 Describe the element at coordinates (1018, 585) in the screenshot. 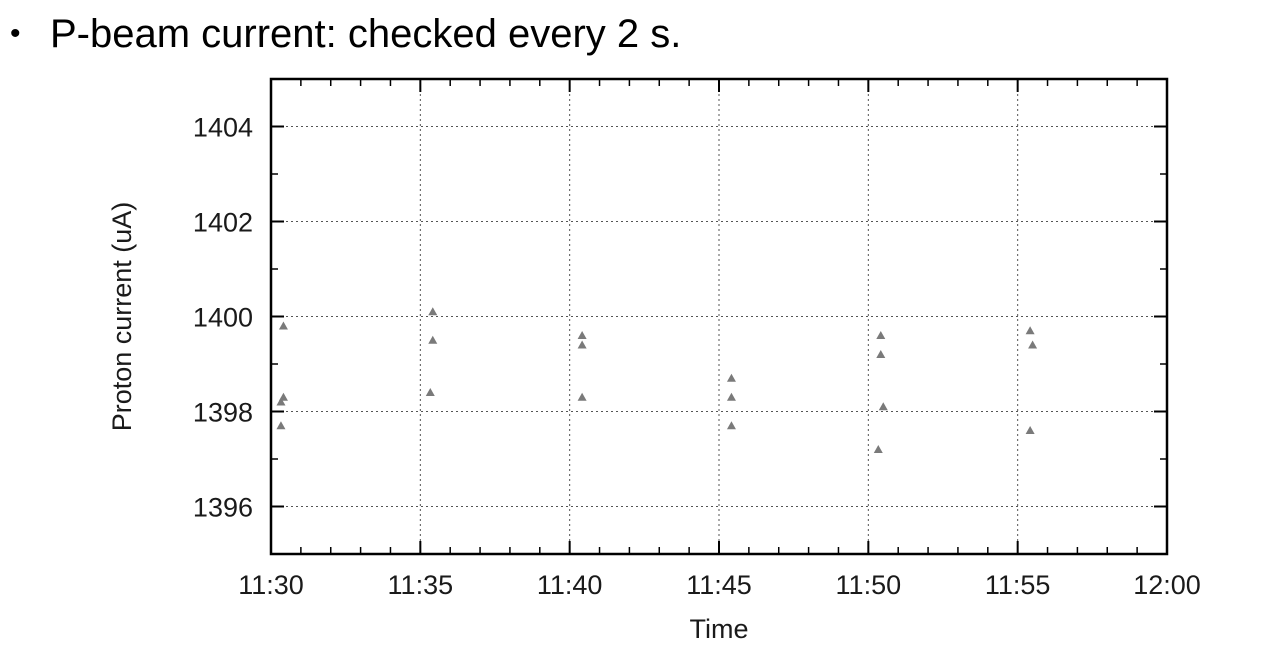

I see `x-tick-label: 11:55` at that location.